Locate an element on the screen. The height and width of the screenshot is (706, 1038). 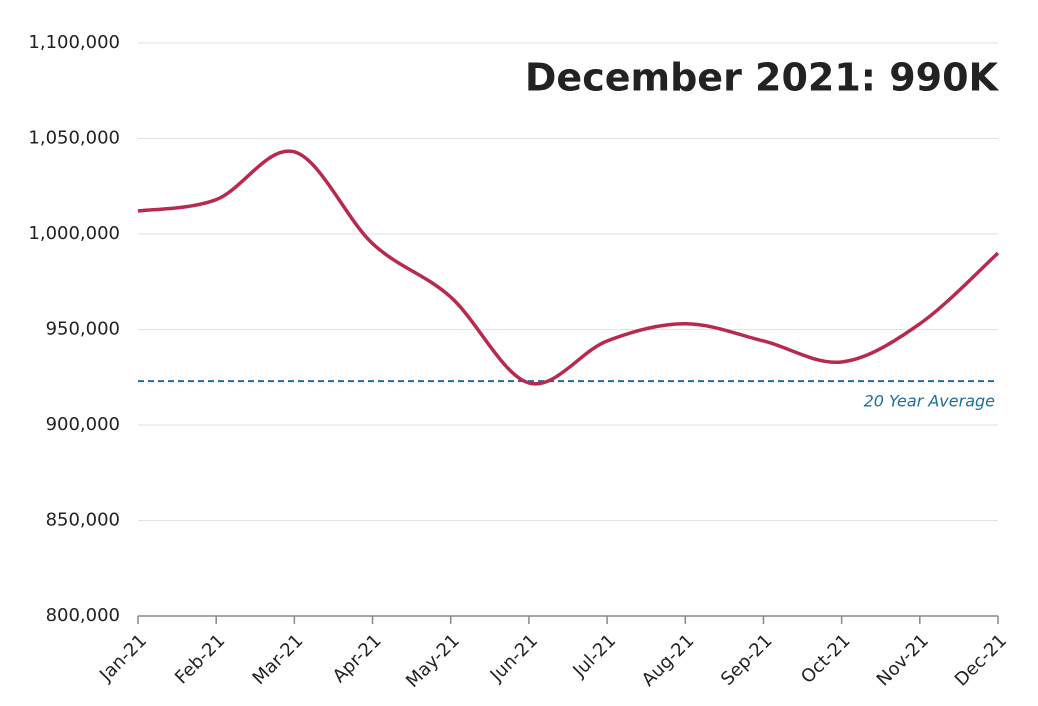
x-tick-label: Jun-21 is located at coordinates (514, 658).